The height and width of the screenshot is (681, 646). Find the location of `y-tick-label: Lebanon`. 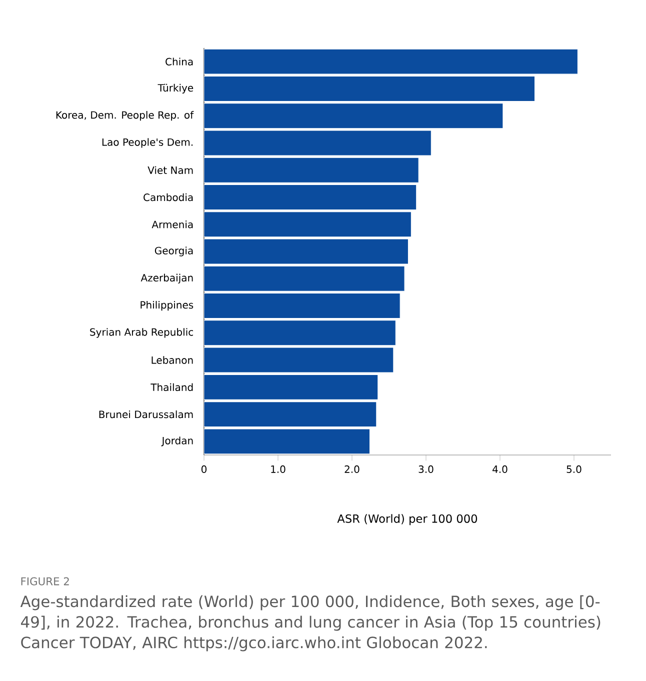

y-tick-label: Lebanon is located at coordinates (172, 360).